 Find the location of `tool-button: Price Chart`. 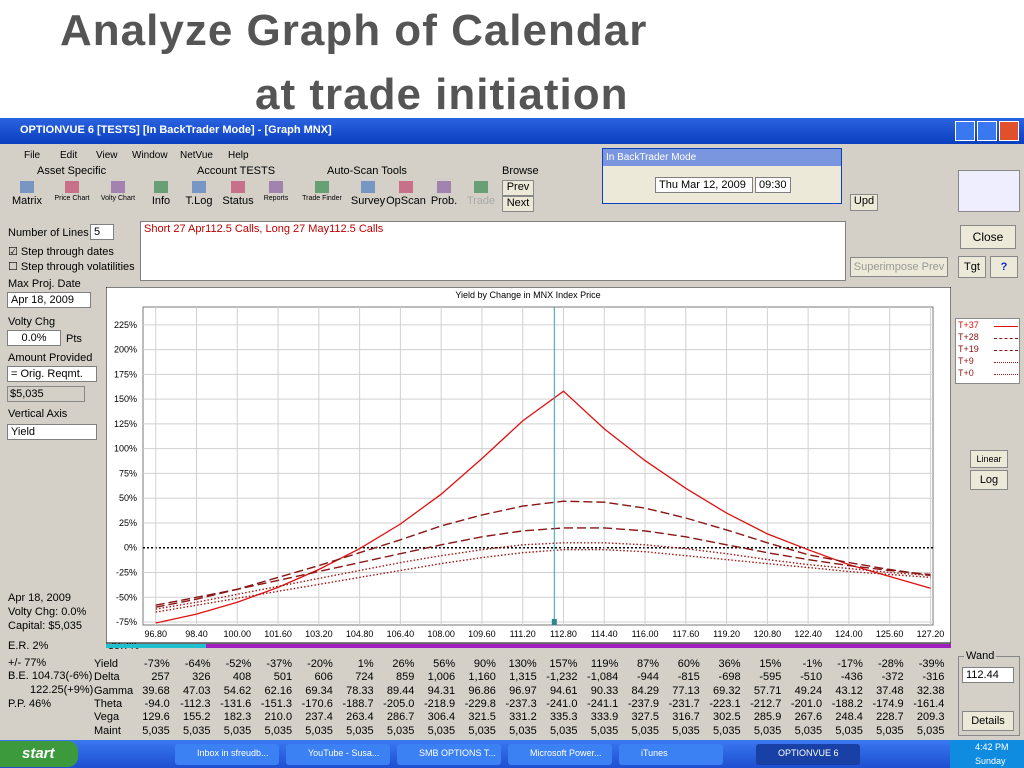

tool-button: Price Chart is located at coordinates (72, 198).